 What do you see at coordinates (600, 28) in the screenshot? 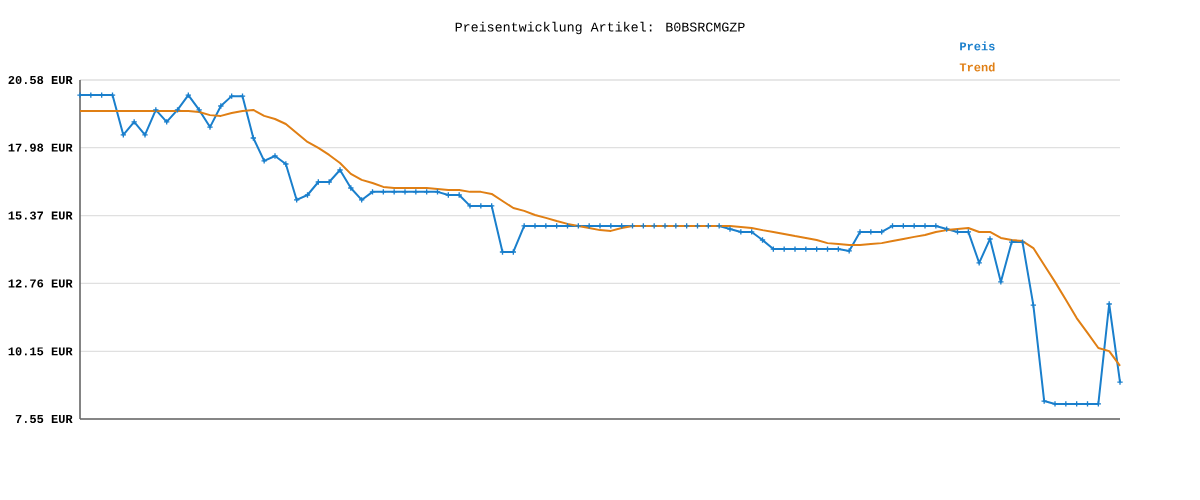
I see `chart-title: Preisentwicklung Artikel: B0BSRCMGZP` at bounding box center [600, 28].